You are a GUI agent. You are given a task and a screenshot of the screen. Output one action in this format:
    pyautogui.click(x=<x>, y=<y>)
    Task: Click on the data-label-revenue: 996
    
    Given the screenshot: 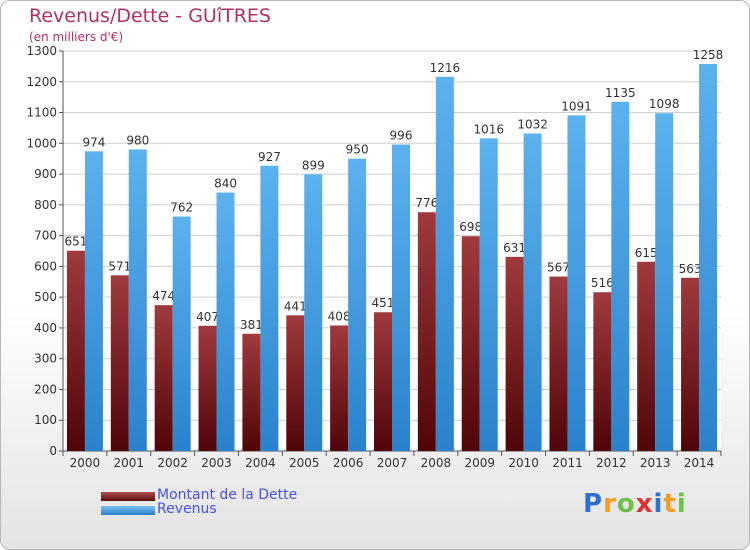 What is the action you would take?
    pyautogui.click(x=401, y=136)
    